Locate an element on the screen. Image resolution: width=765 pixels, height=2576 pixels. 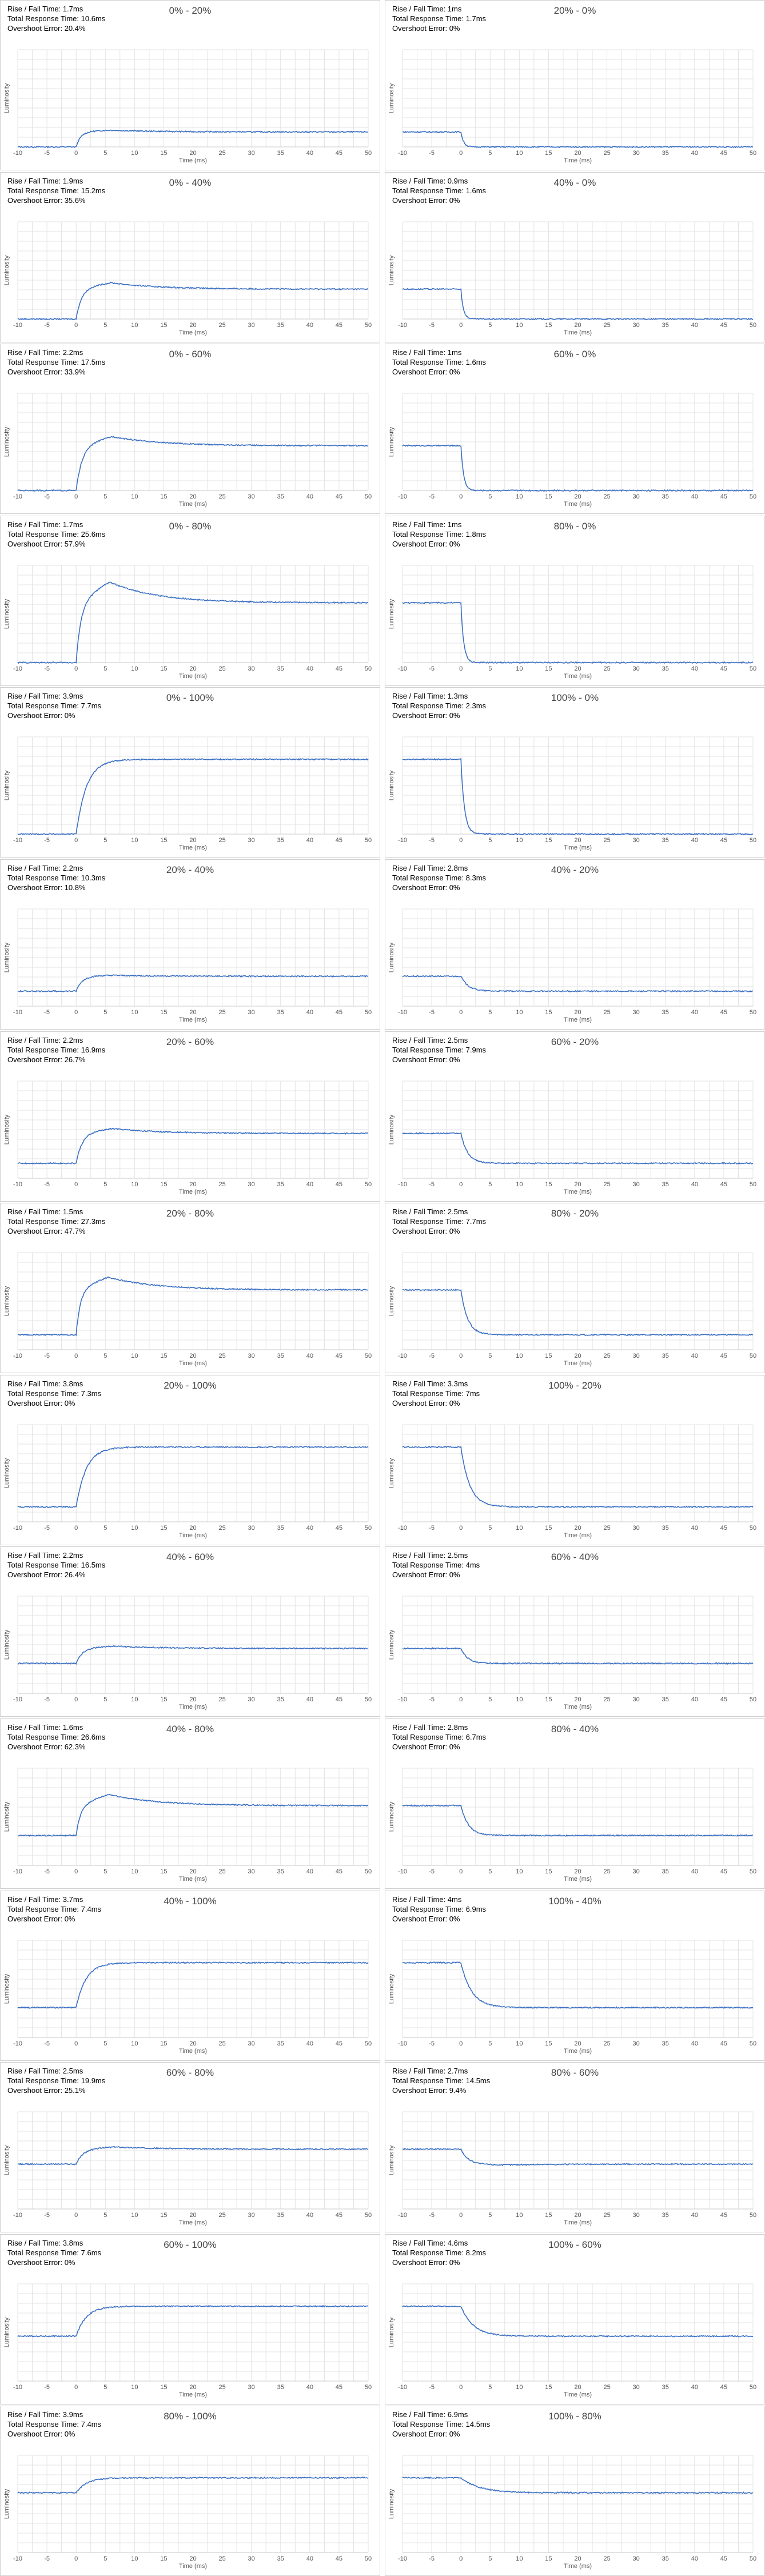
overshoot-error: Overshoot Error: 9.4% is located at coordinates (429, 2090).